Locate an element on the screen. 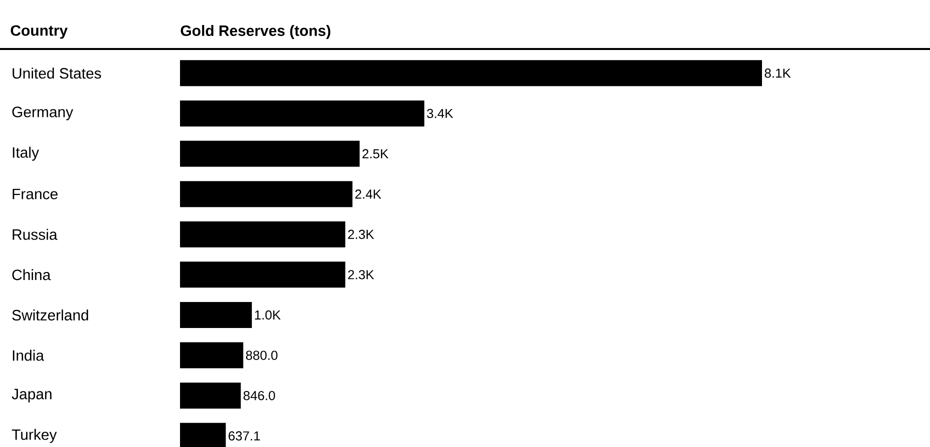 The image size is (930, 447). data-label: 846.0 is located at coordinates (260, 395).